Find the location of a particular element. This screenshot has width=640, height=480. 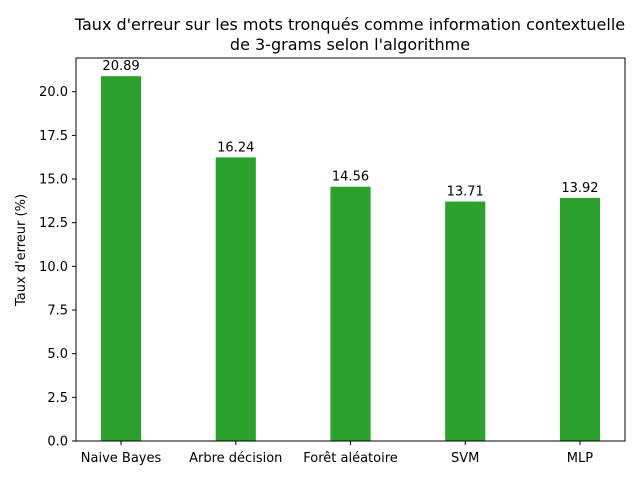

bar-value-label-0: 20.89 is located at coordinates (120, 66).